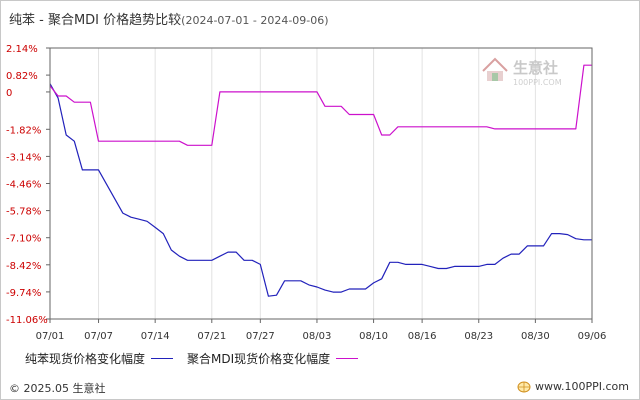 The image size is (640, 400). What do you see at coordinates (211, 336) in the screenshot?
I see `x-tick-label: 07/21` at bounding box center [211, 336].